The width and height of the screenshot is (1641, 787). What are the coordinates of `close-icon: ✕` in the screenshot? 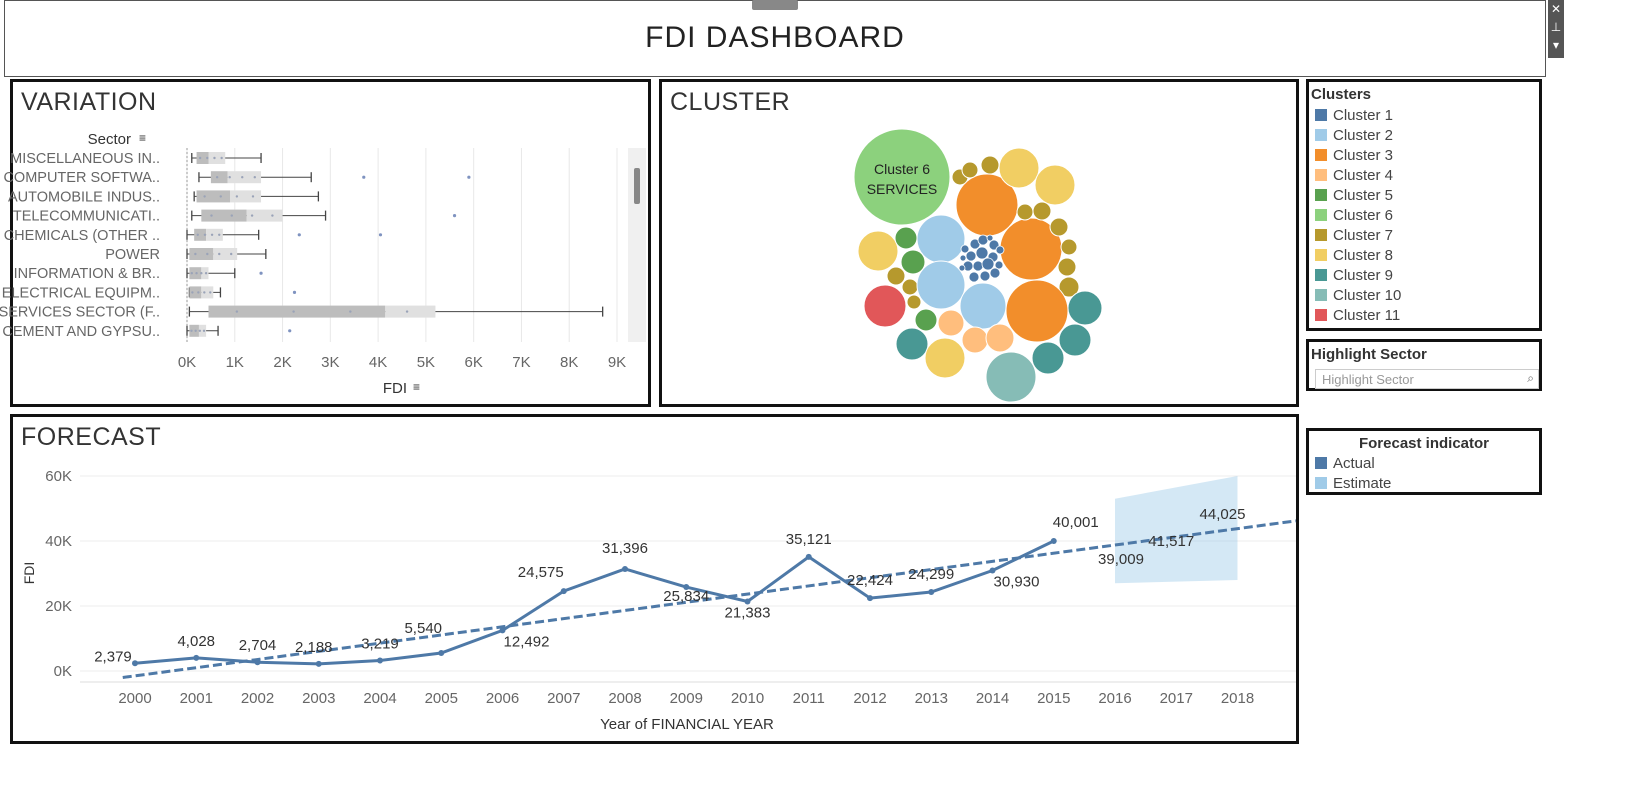 It's located at (1556, 9).